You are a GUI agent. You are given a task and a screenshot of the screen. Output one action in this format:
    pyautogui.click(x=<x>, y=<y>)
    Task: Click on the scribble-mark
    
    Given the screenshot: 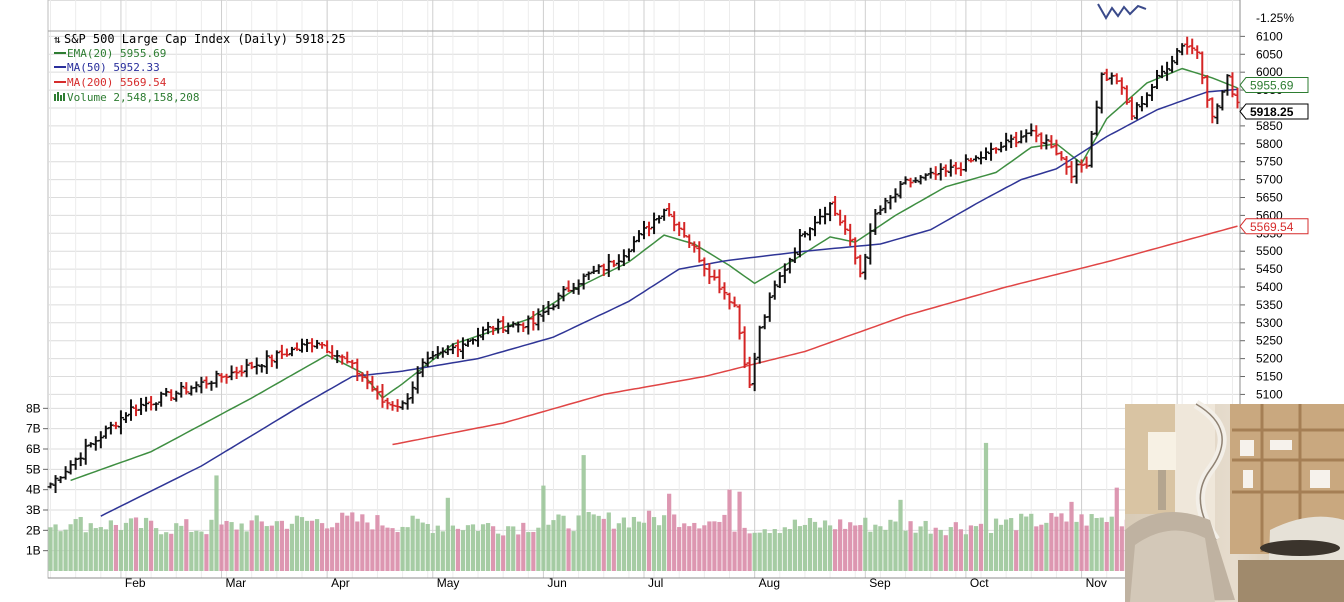 What is the action you would take?
    pyautogui.click(x=1122, y=11)
    